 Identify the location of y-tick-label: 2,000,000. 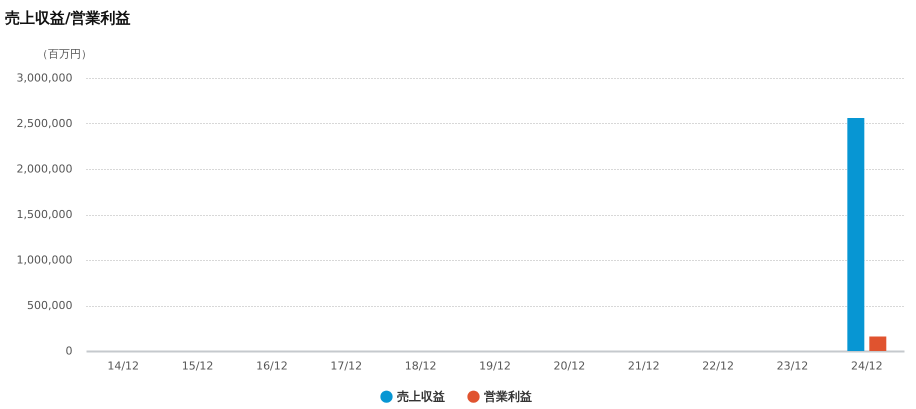
(44, 169).